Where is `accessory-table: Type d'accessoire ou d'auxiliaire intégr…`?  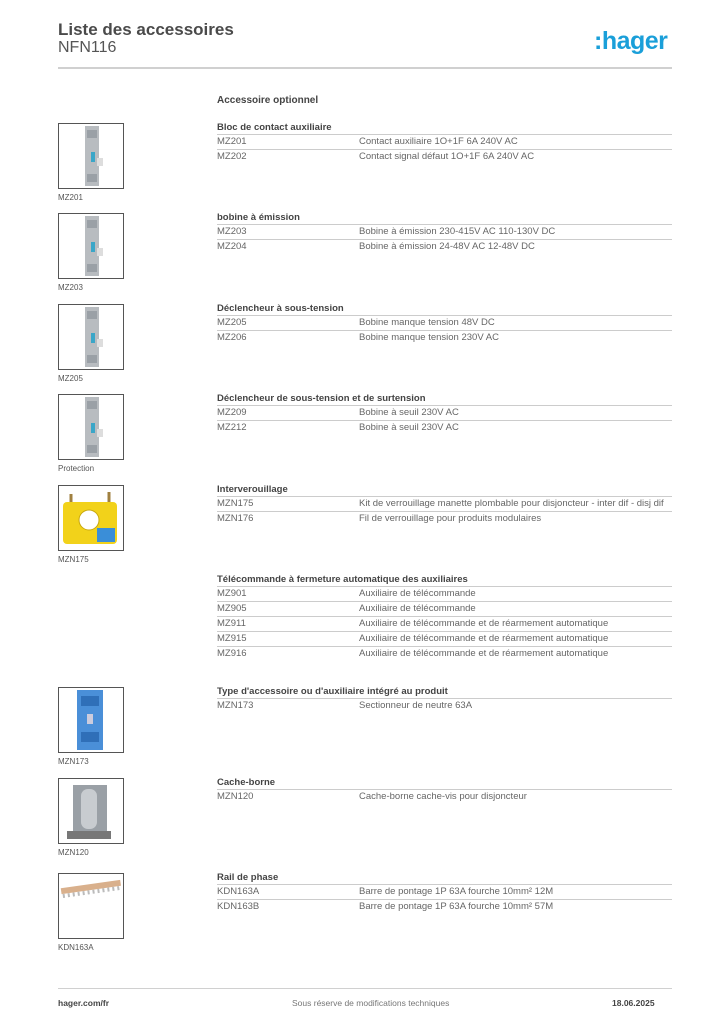 accessory-table: Type d'accessoire ou d'auxiliaire intégr… is located at coordinates (444, 699).